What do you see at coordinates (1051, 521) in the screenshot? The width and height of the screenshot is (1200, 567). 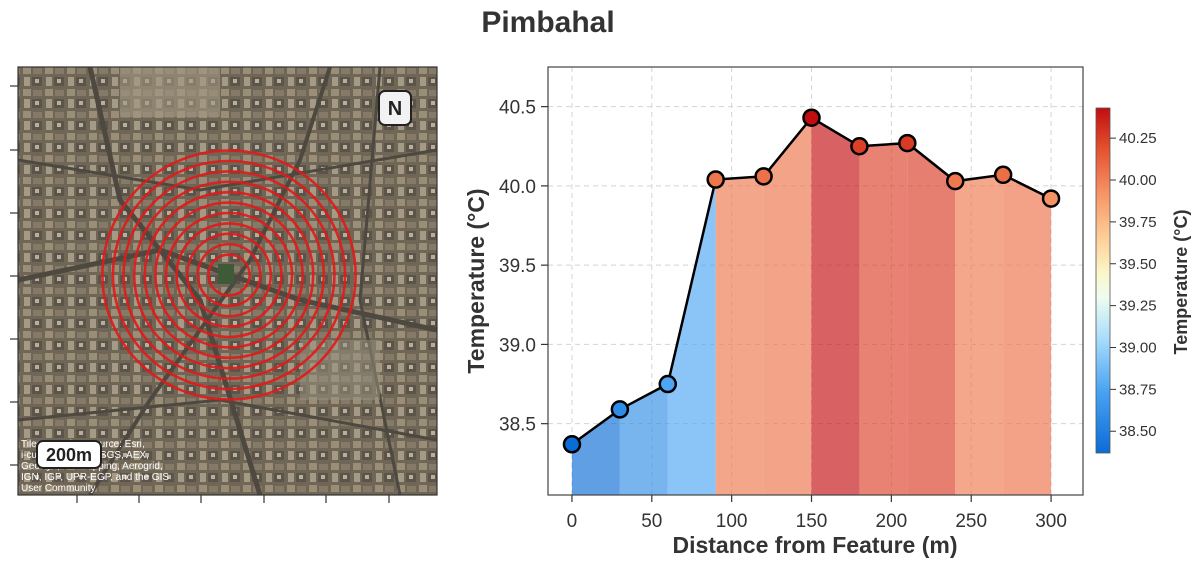 I see `x-tick-label: 300` at bounding box center [1051, 521].